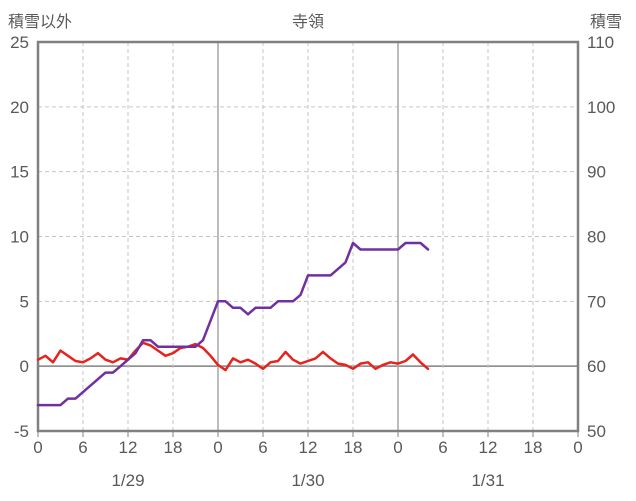  Describe the element at coordinates (24, 366) in the screenshot. I see `y-left-tick-label: 0` at that location.